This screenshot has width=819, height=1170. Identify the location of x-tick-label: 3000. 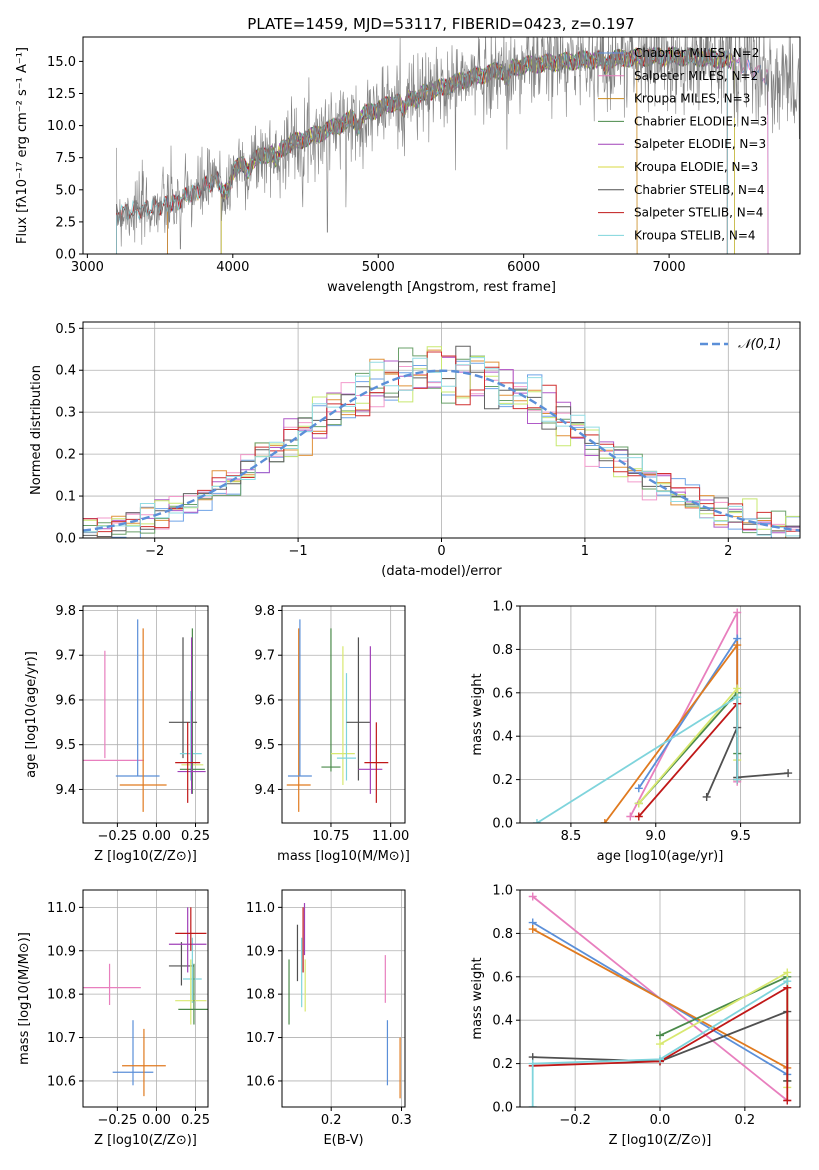
(87, 267).